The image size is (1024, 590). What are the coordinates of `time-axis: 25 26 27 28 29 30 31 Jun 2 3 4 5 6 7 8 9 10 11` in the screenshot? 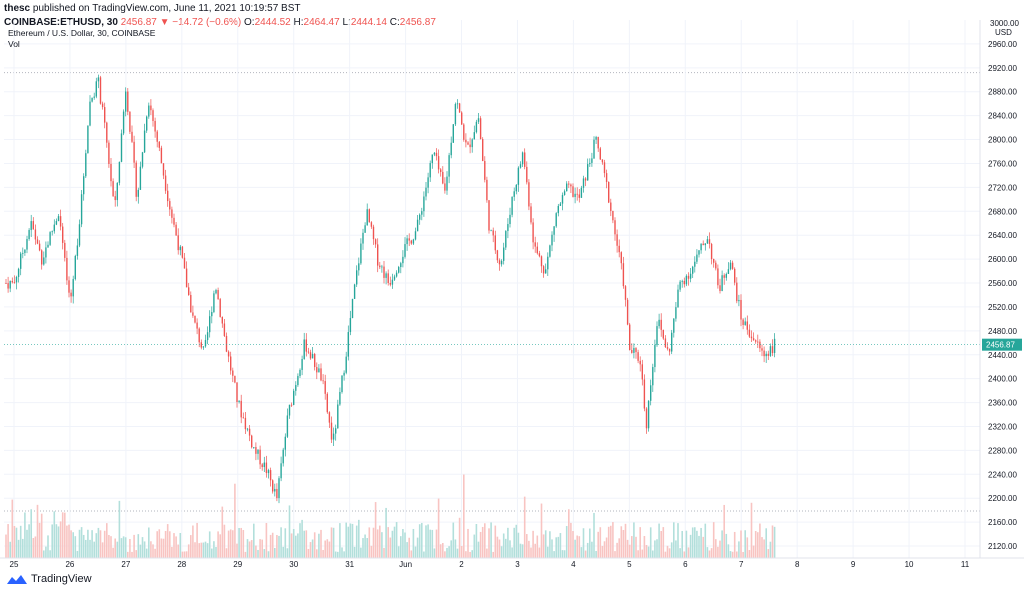 It's located at (512, 563).